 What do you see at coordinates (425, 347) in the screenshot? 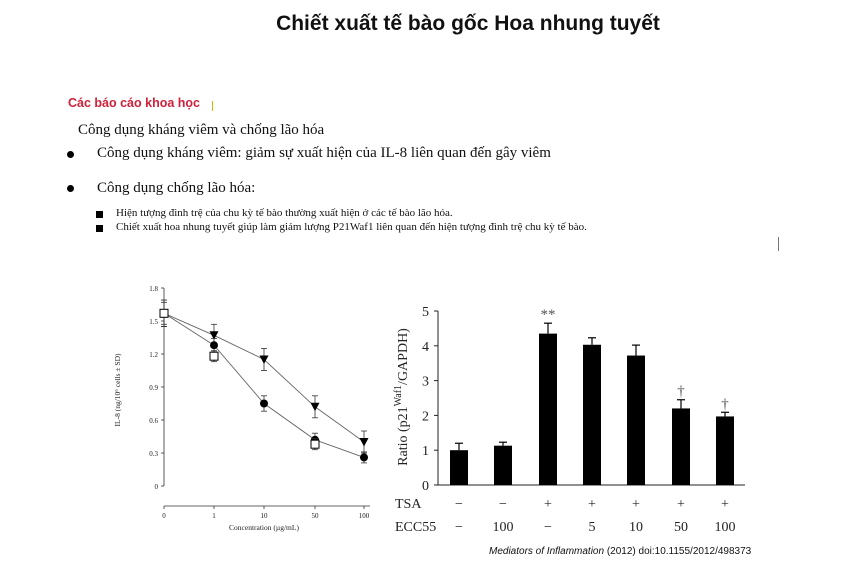
I see `y-tick-label: 4` at bounding box center [425, 347].